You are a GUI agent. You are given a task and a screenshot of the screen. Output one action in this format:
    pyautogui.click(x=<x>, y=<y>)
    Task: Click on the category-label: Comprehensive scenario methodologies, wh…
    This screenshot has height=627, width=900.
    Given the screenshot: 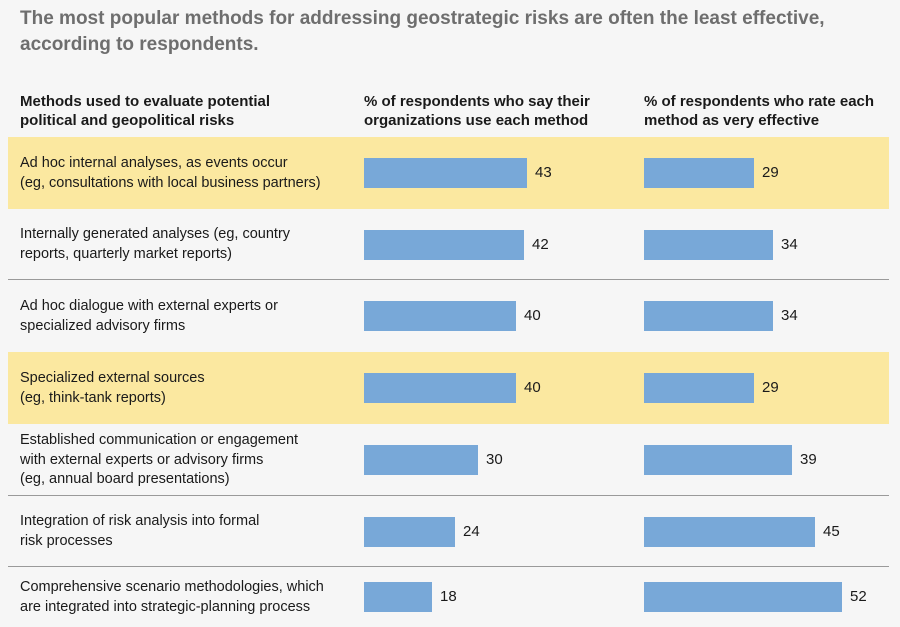 What is the action you would take?
    pyautogui.click(x=172, y=597)
    